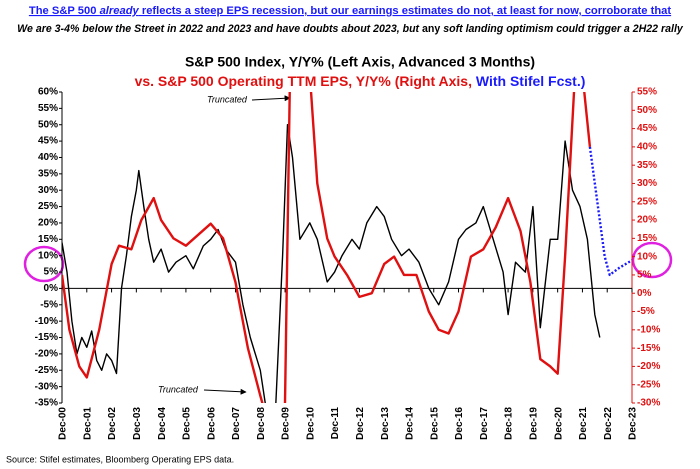  What do you see at coordinates (112, 423) in the screenshot?
I see `x-tick-label: Dec-02` at bounding box center [112, 423].